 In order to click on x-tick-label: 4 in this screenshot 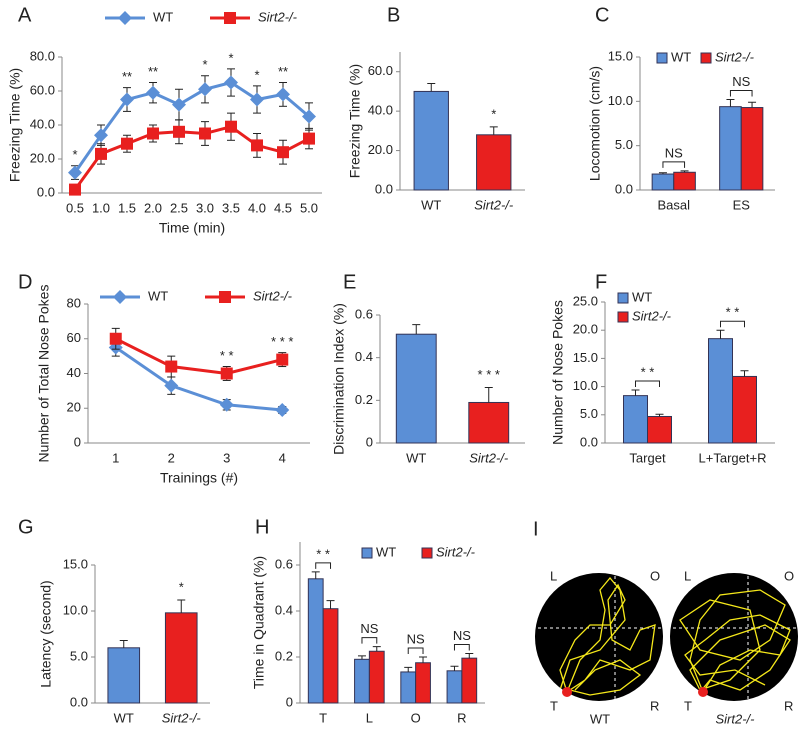, I will do `click(282, 457)`.